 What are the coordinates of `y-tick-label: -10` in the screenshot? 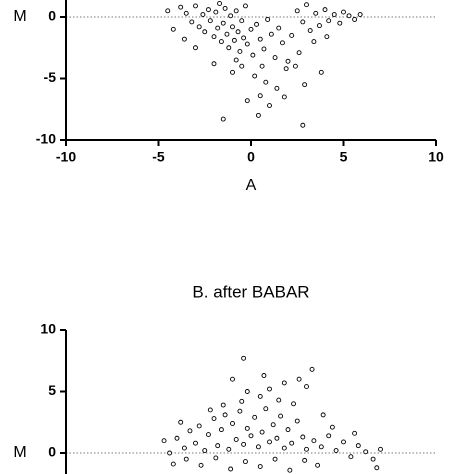 It's located at (46, 139).